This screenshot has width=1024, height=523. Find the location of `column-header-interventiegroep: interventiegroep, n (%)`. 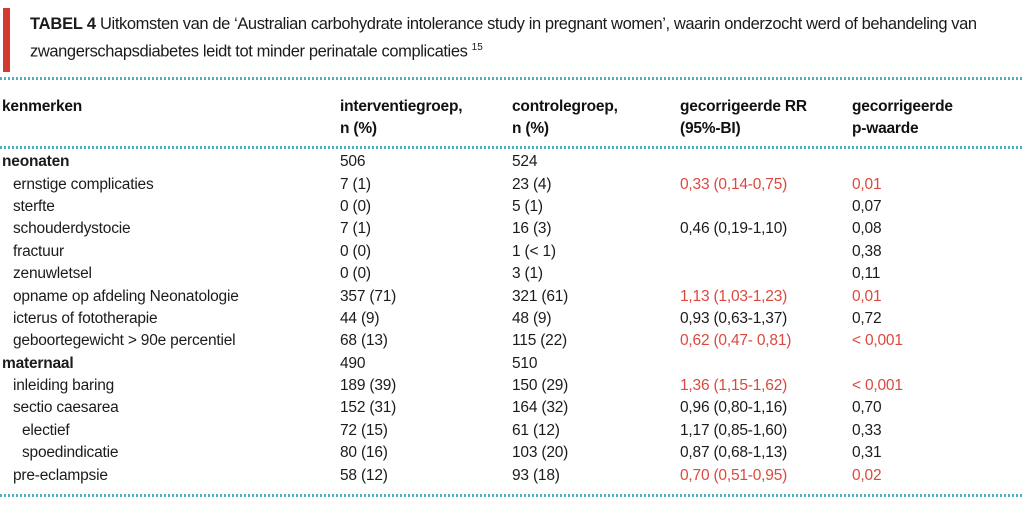

column-header-interventiegroep: interventiegroep, n (%) is located at coordinates (426, 118).